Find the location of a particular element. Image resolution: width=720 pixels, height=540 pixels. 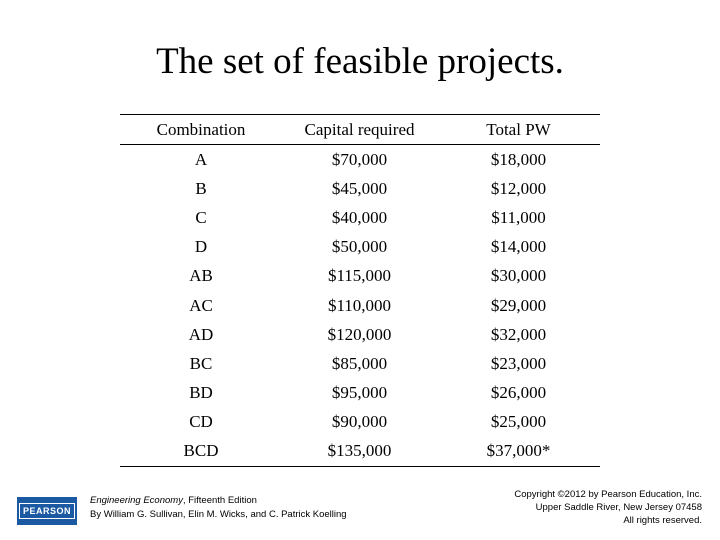

header-combination: Combination is located at coordinates (201, 129).